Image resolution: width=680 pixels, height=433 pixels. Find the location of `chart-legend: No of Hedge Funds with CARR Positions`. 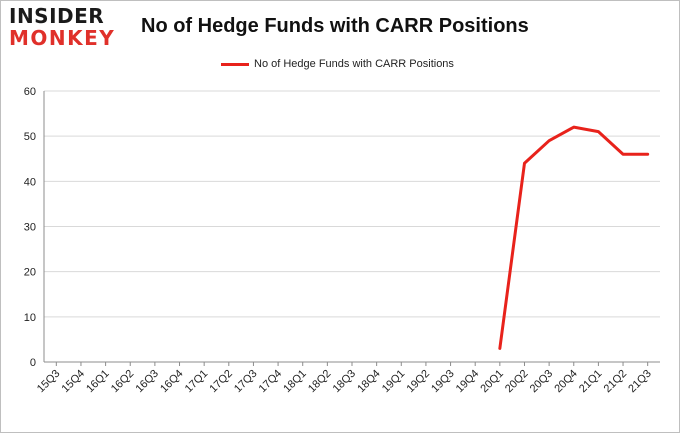

chart-legend: No of Hedge Funds with CARR Positions is located at coordinates (337, 64).